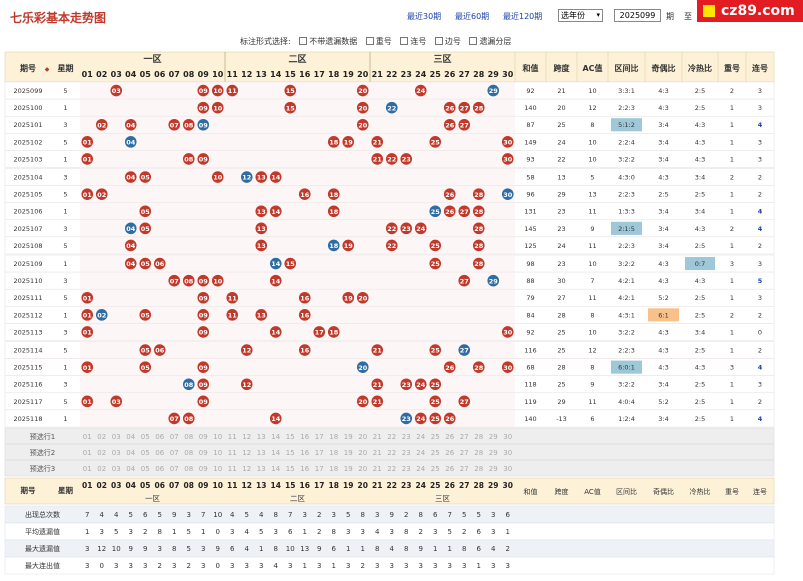  Describe the element at coordinates (116, 74) in the screenshot. I see `number-header: 03` at that location.